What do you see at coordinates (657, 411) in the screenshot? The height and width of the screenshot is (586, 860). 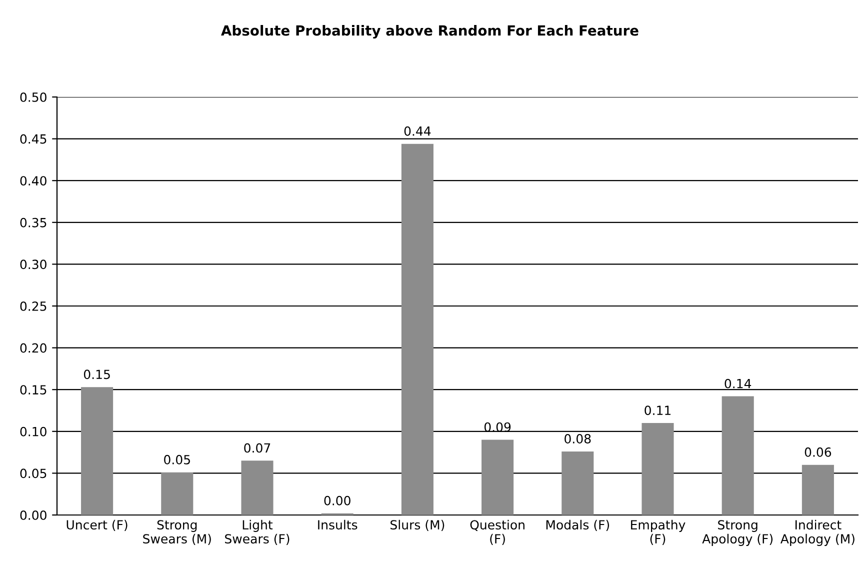 I see `data-label: 0.11` at bounding box center [657, 411].